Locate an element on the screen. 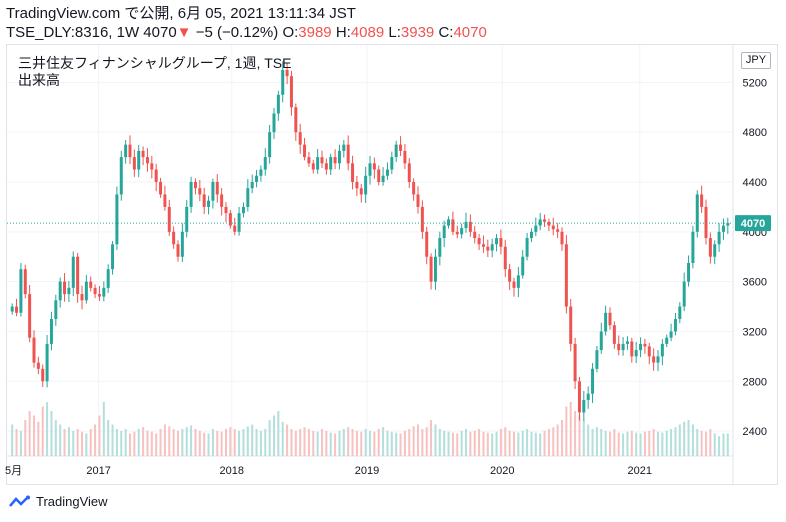 The height and width of the screenshot is (522, 786). tradingview-footer: TradingView is located at coordinates (58, 501).